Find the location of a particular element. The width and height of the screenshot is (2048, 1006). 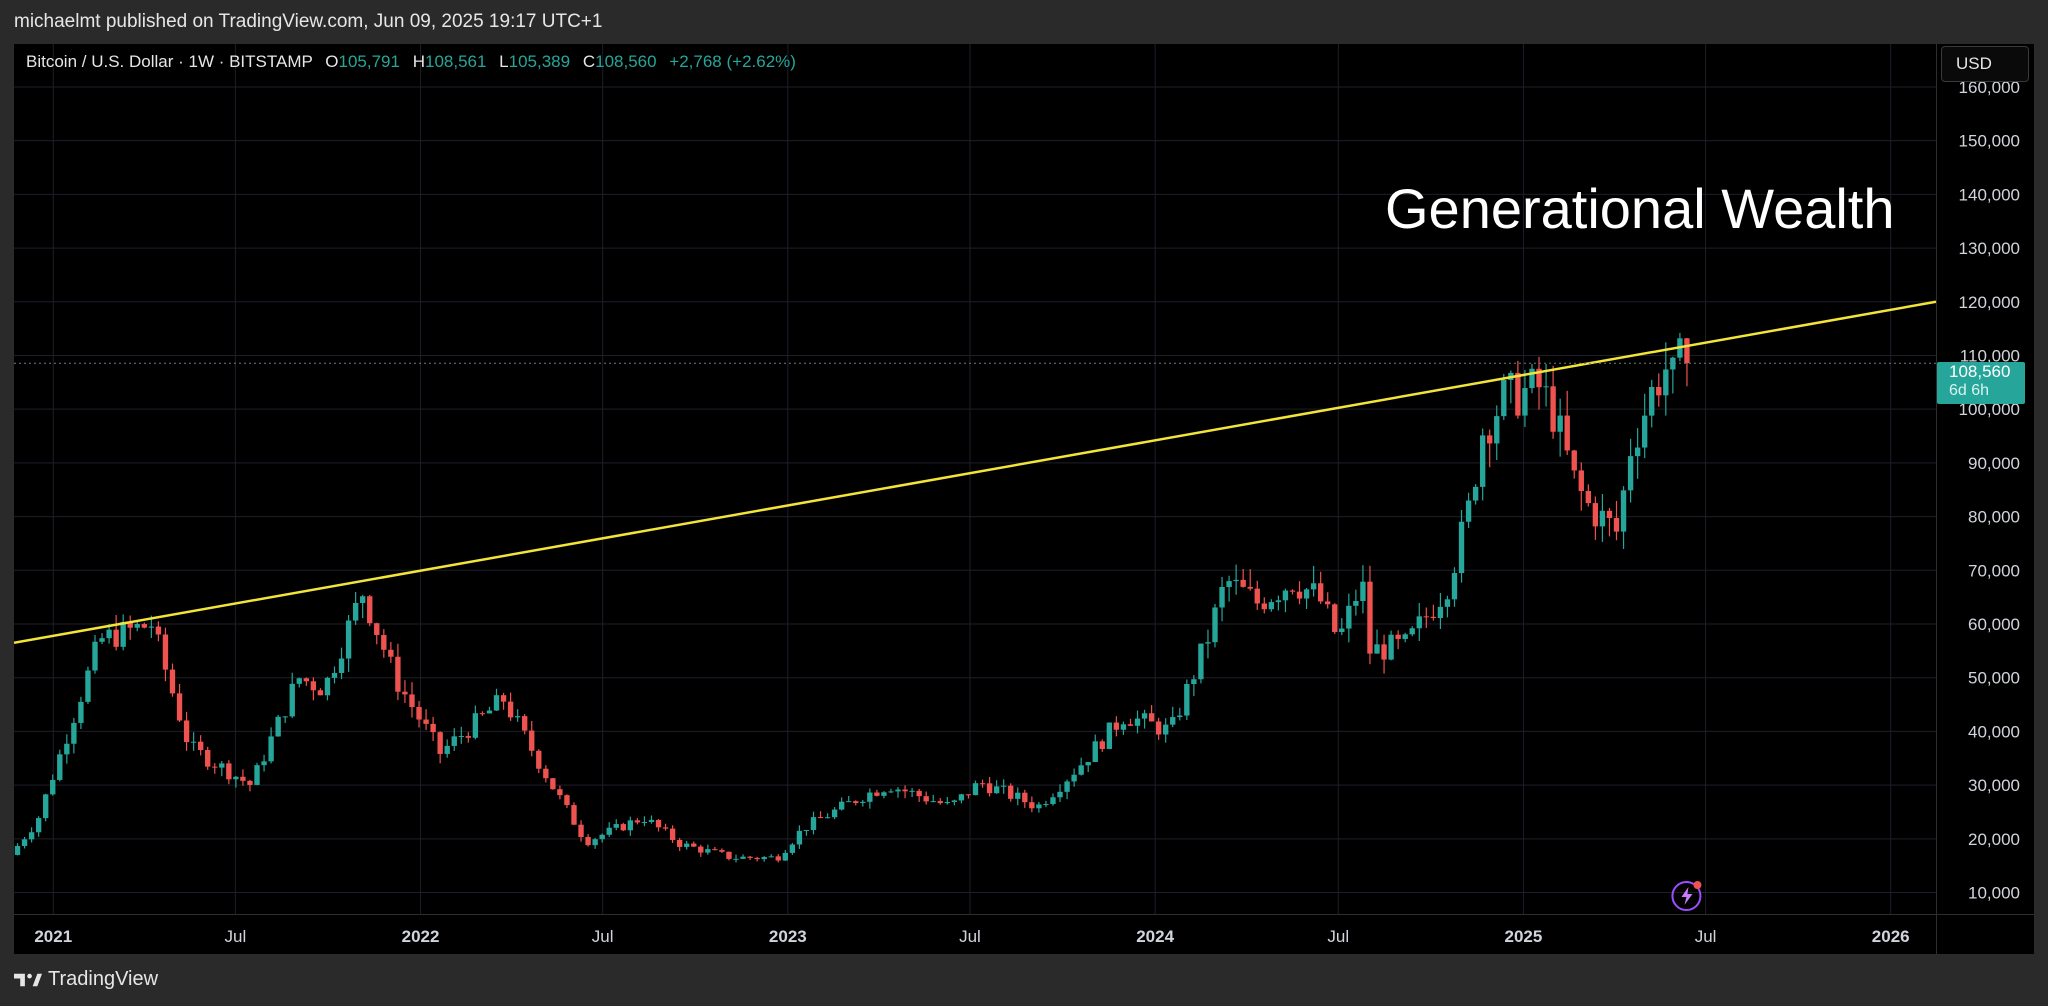

open-value: 105,791 is located at coordinates (369, 61).